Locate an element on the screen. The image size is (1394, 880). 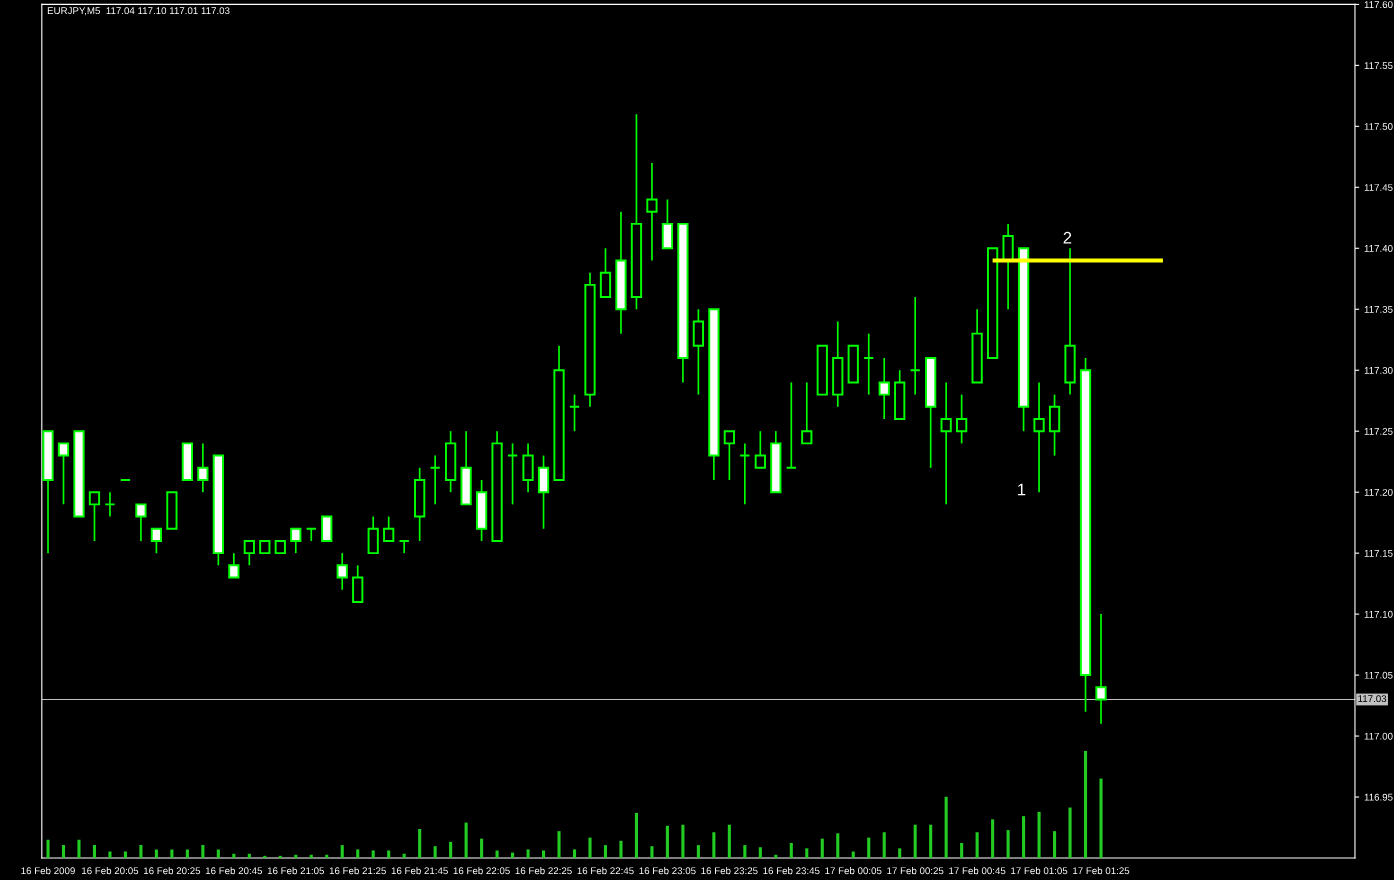
x-tick-label: 17 Feb 00:45 is located at coordinates (977, 871).